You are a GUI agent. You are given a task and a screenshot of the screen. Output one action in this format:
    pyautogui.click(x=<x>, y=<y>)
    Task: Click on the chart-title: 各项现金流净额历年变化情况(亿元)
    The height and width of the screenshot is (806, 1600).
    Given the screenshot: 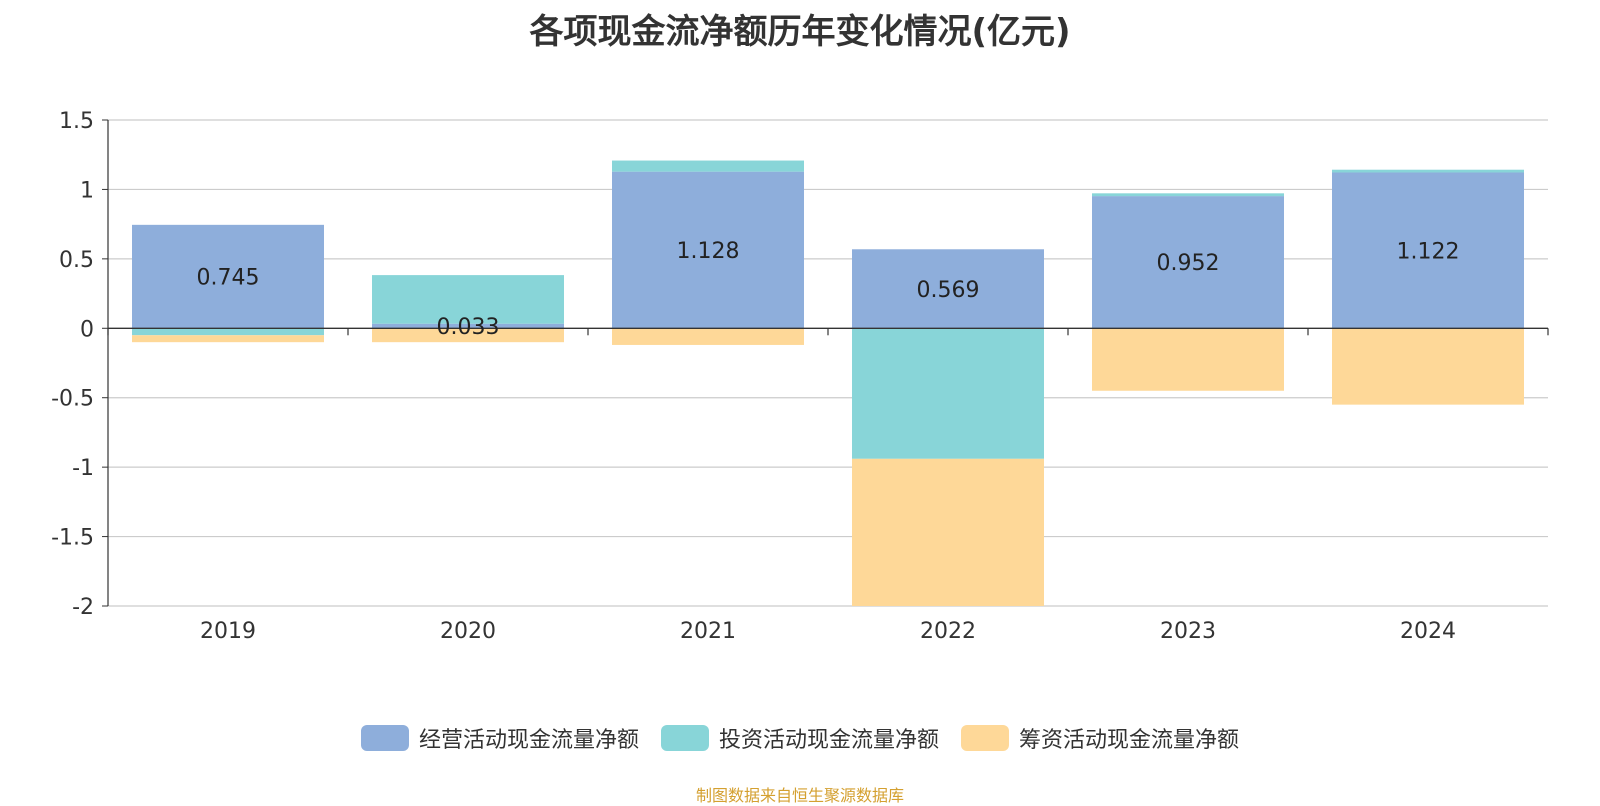 What is the action you would take?
    pyautogui.click(x=800, y=32)
    